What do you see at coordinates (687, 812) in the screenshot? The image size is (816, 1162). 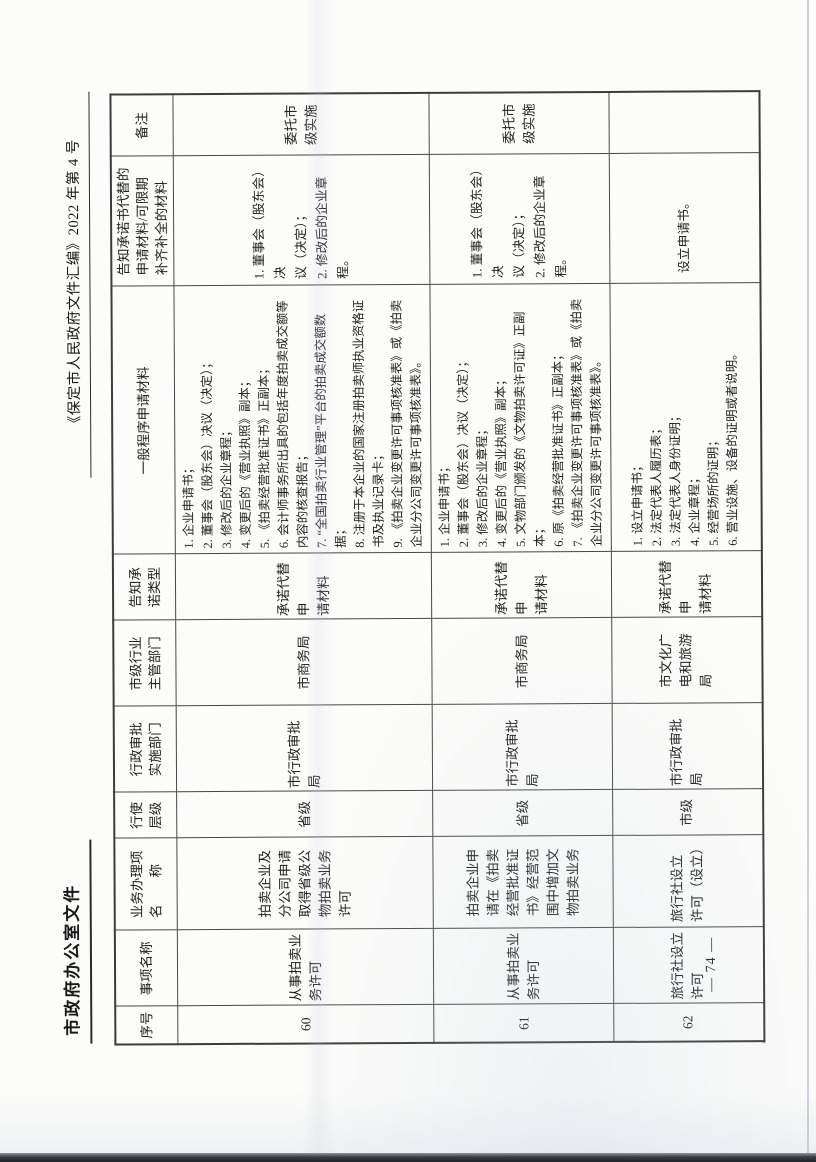 I see `cell-level: 市级` at bounding box center [687, 812].